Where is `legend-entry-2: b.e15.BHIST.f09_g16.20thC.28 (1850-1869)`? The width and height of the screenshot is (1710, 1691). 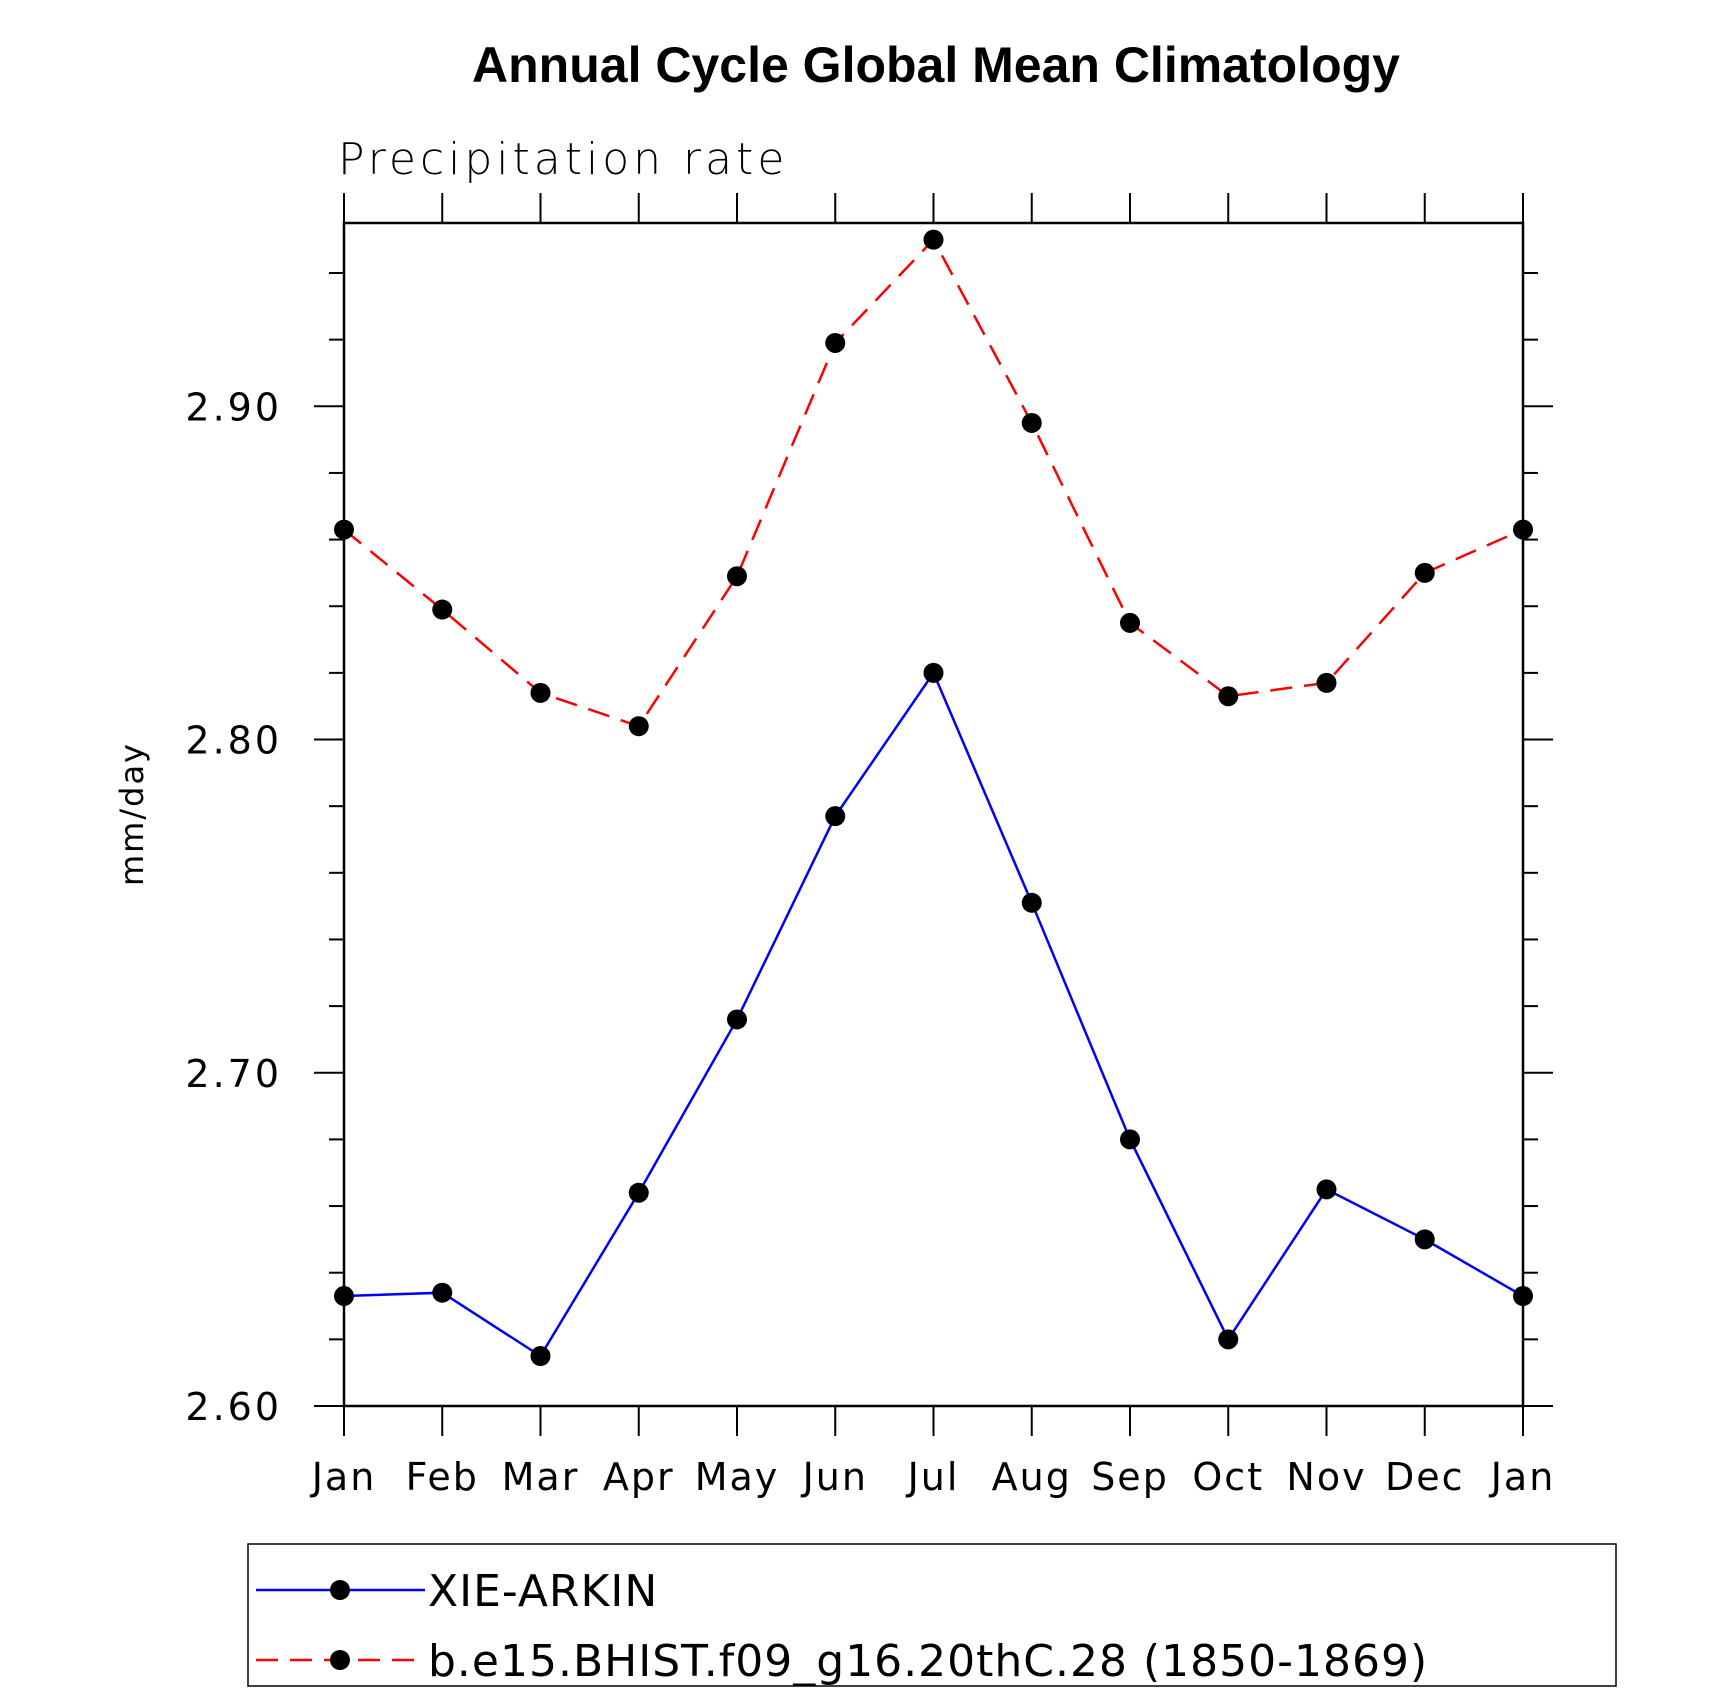
legend-entry-2: b.e15.BHIST.f09_g16.20thC.28 (1850-1869) is located at coordinates (842, 1661).